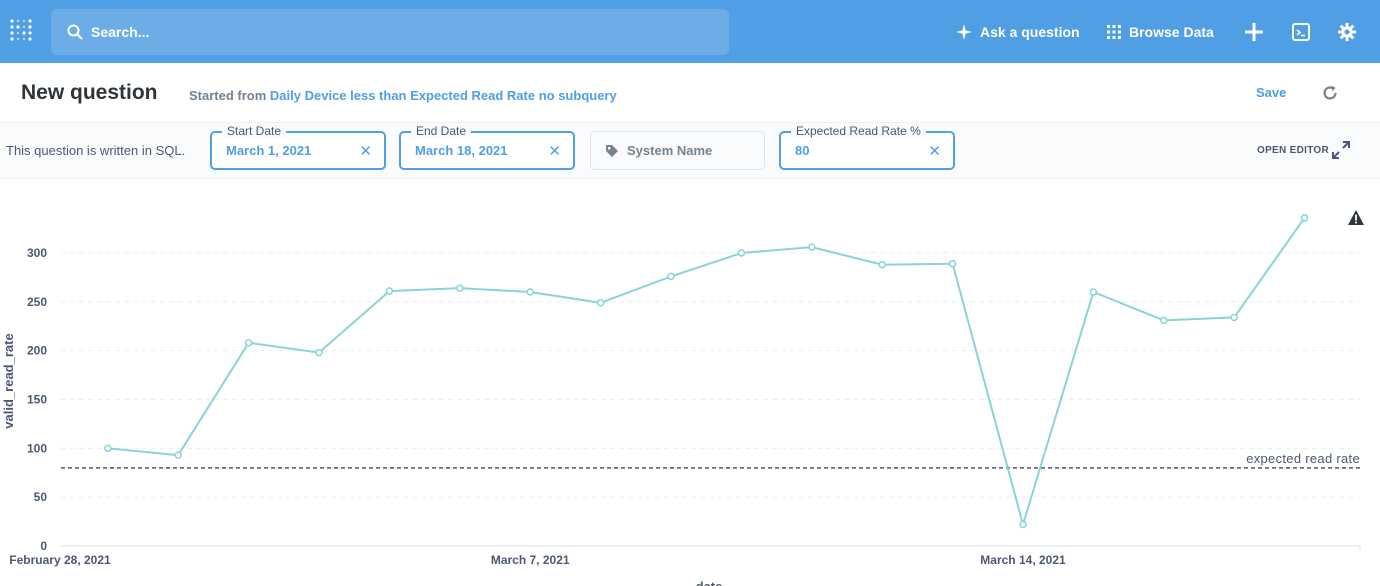 The height and width of the screenshot is (586, 1380). I want to click on y-tick-label: 250, so click(37, 302).